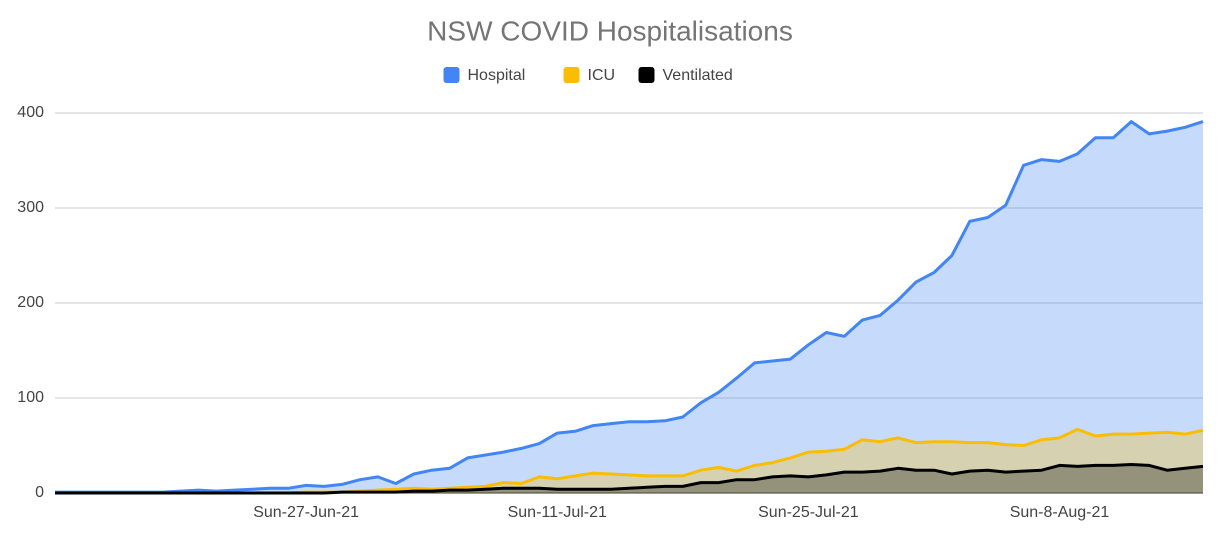 The width and height of the screenshot is (1228, 540). Describe the element at coordinates (557, 512) in the screenshot. I see `x-tick-label: Sun-11-Jul-21` at that location.